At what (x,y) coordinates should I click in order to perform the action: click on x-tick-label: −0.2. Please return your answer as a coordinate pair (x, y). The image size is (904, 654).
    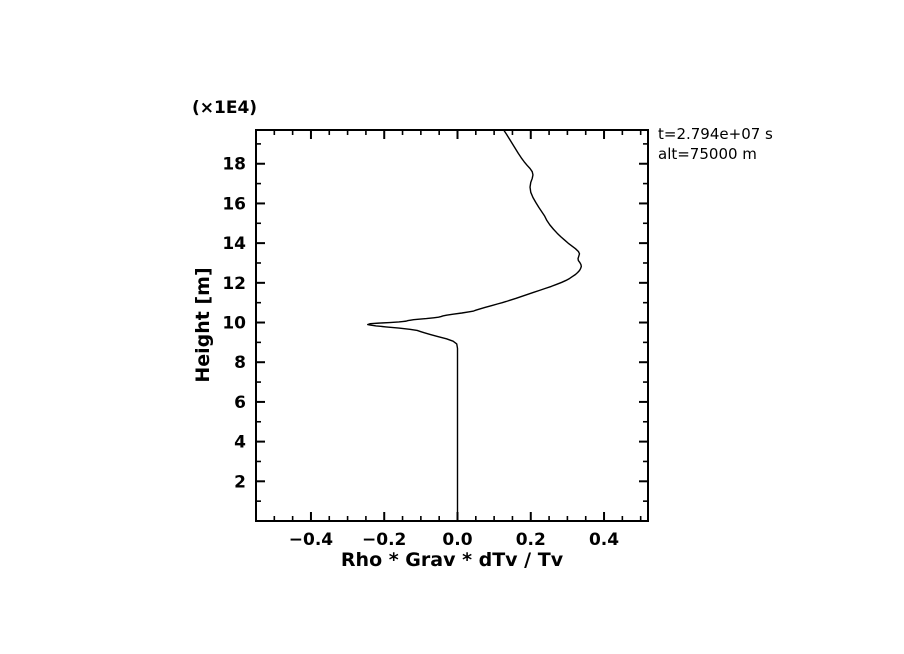
    Looking at the image, I should click on (384, 540).